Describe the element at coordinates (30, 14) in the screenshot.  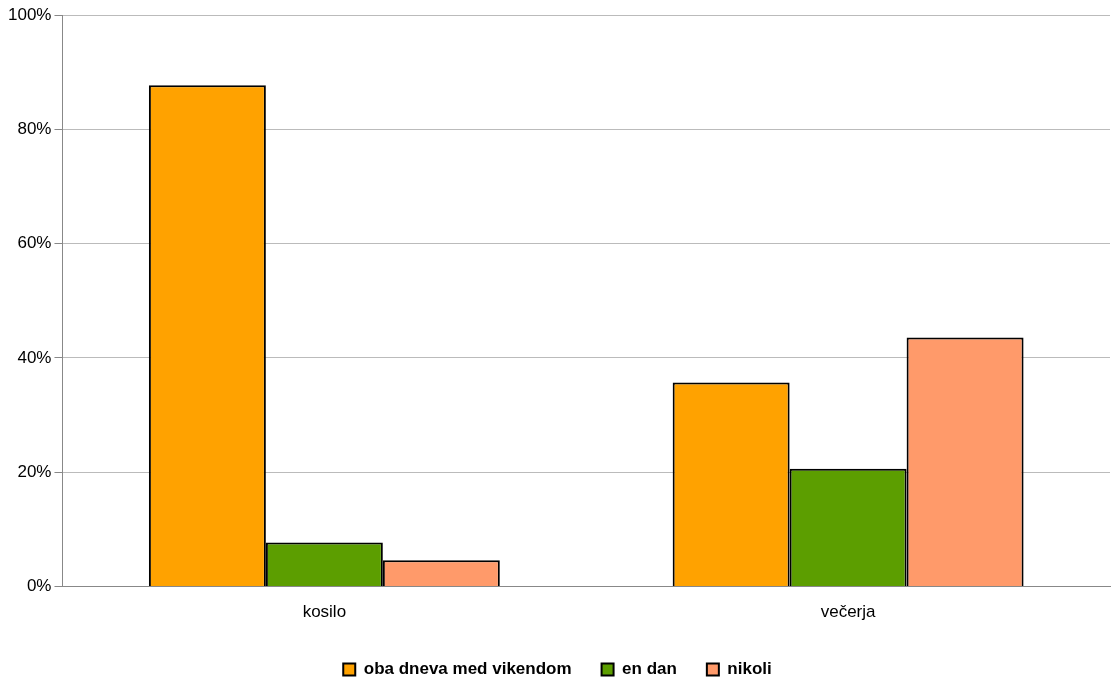
I see `y-tick-label: 100%` at that location.